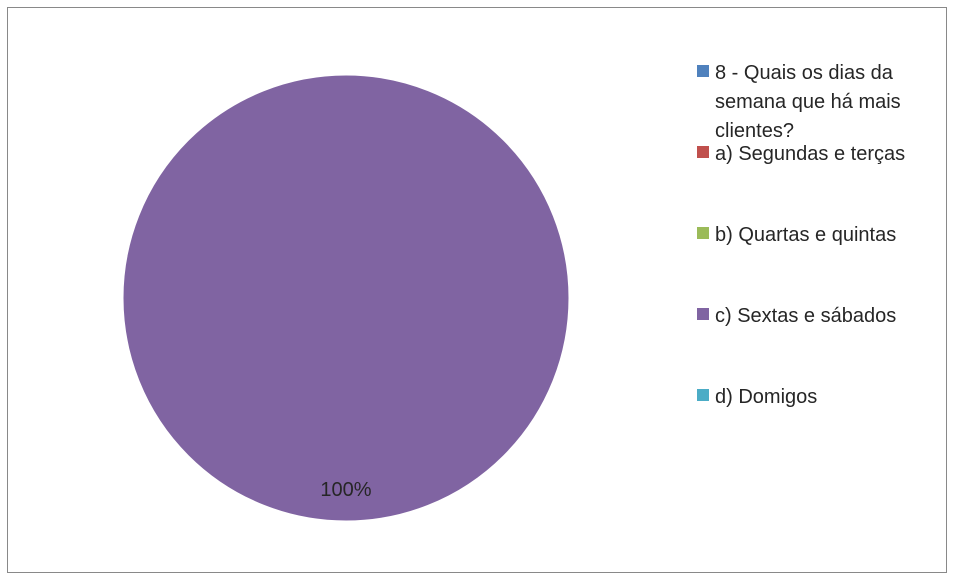  Describe the element at coordinates (805, 316) in the screenshot. I see `legend-label: c) Sextas e sábados` at that location.